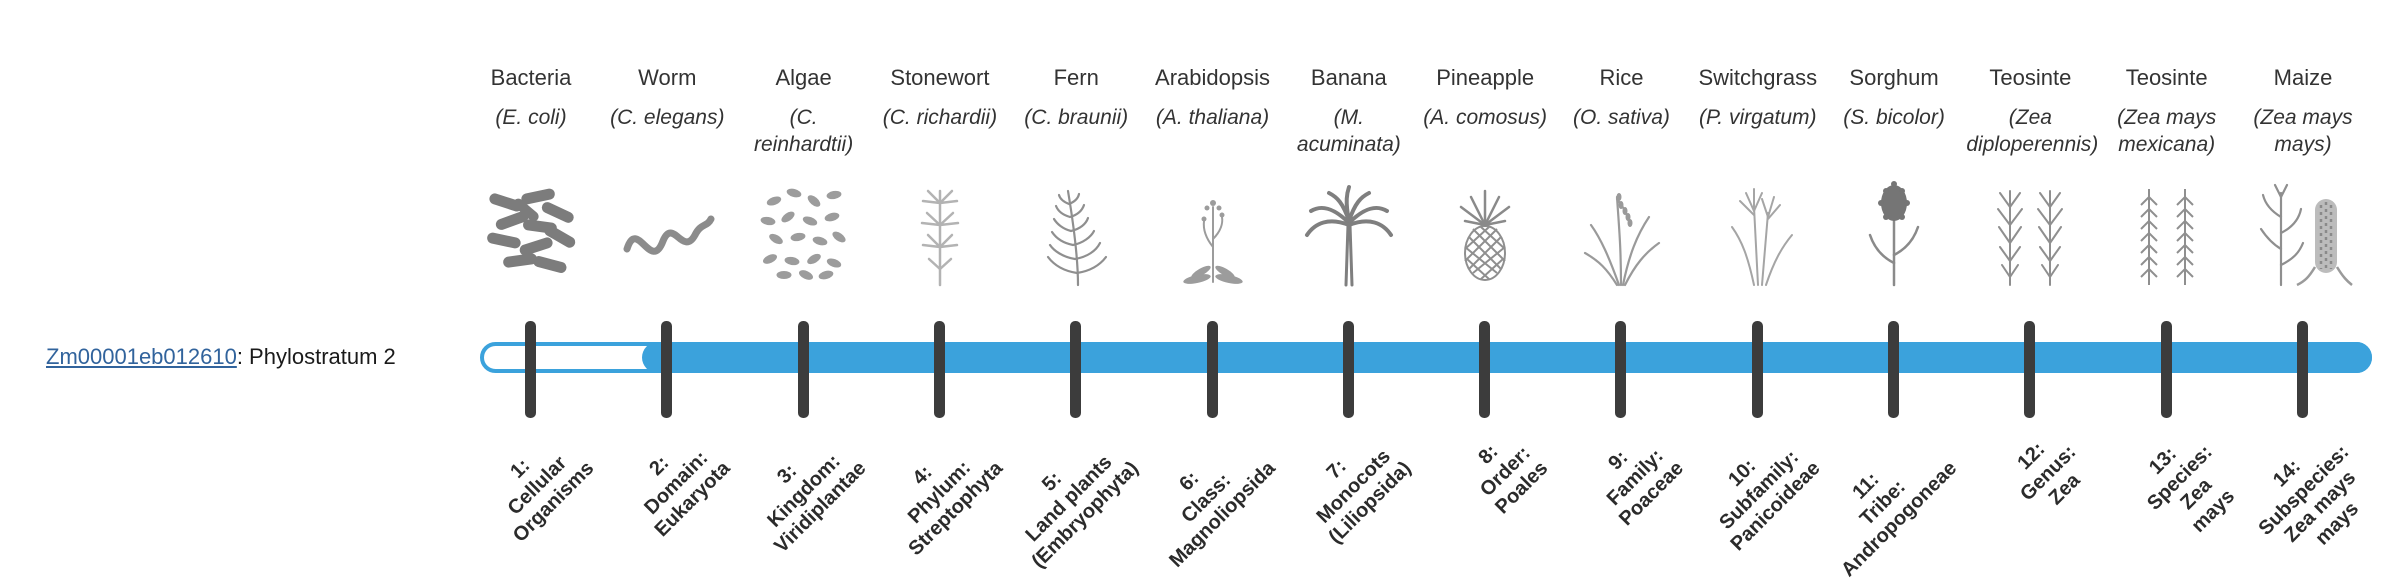 This screenshot has height=580, width=2400. Describe the element at coordinates (803, 77) in the screenshot. I see `organism-common-name: Algae` at that location.